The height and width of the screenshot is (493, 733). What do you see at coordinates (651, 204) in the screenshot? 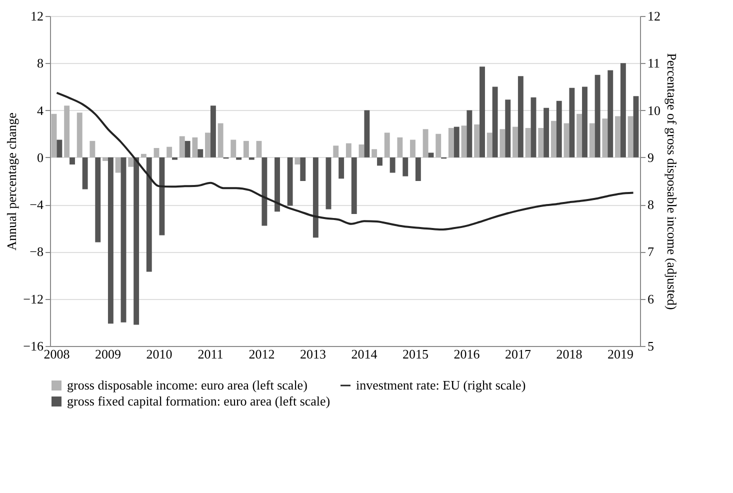
I see `y2-tick-label: 8` at bounding box center [651, 204].